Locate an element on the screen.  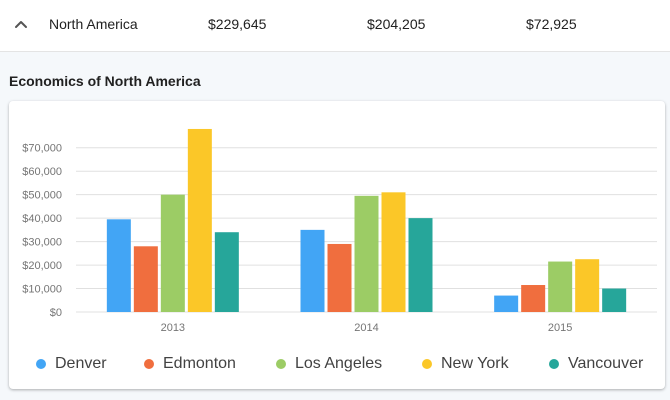
legend-item-los-angeles: Los Angeles is located at coordinates (329, 364).